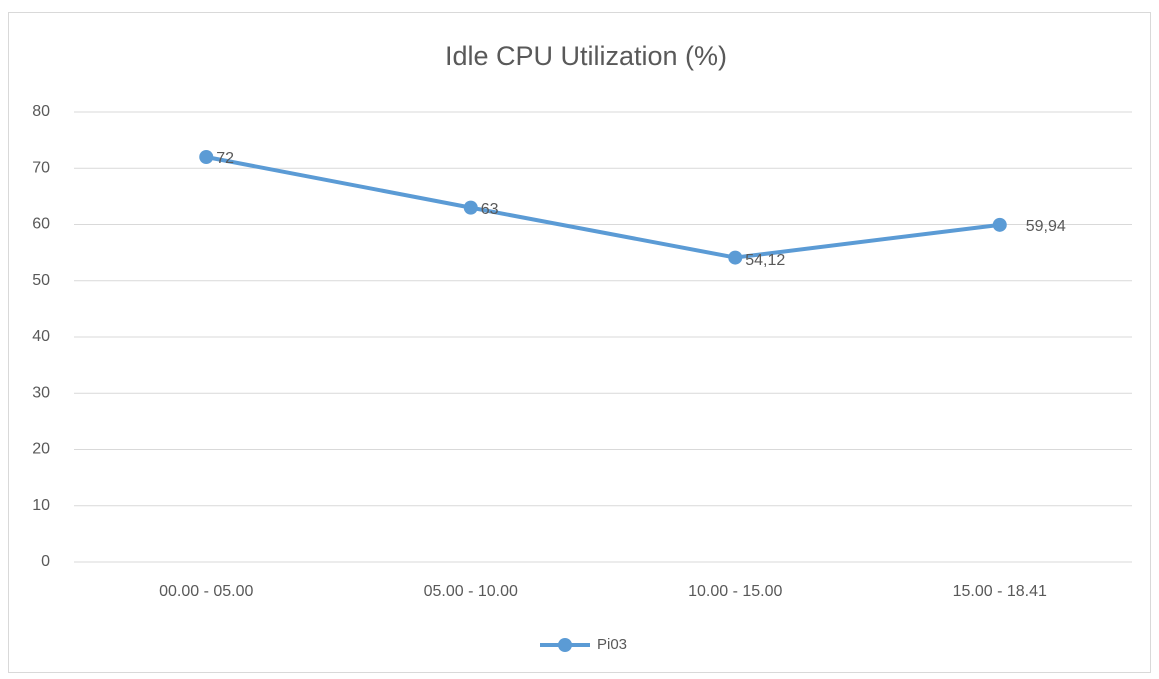 The height and width of the screenshot is (679, 1159). I want to click on y-tick-label: 40, so click(41, 336).